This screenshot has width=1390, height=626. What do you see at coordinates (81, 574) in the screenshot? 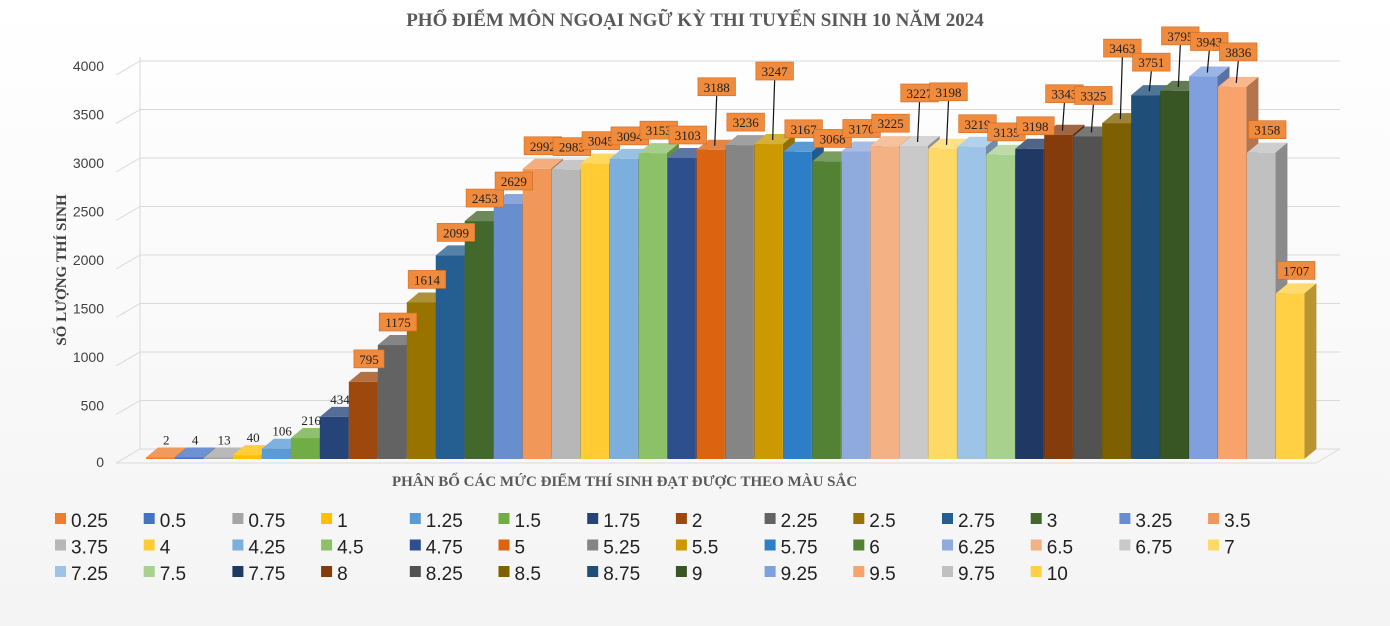
I see `legend-item-7.25: 7.25` at bounding box center [81, 574].